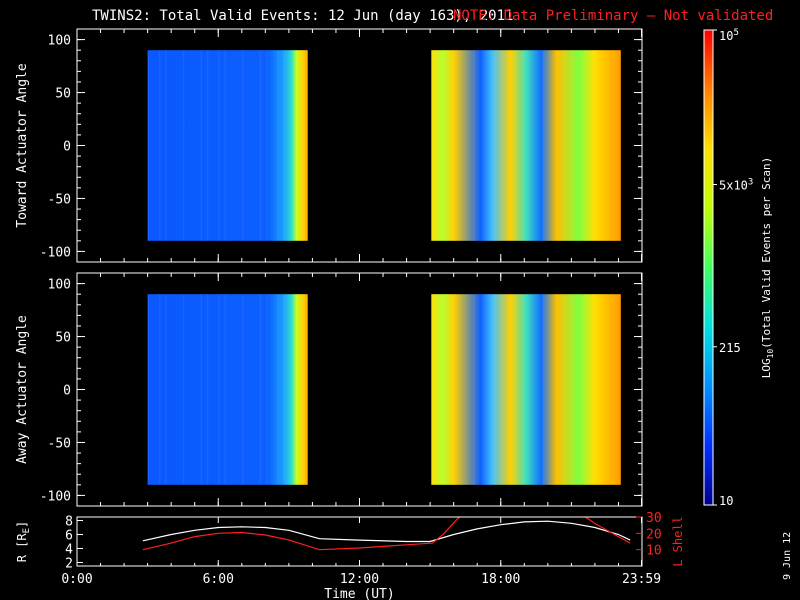  I want to click on colorbar-tick-label: 10, so click(726, 501).